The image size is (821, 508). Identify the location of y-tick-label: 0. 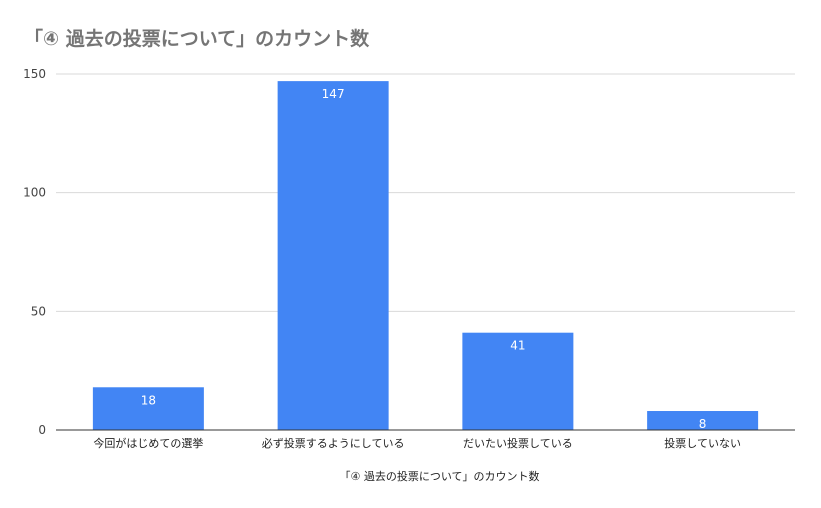
(42, 430).